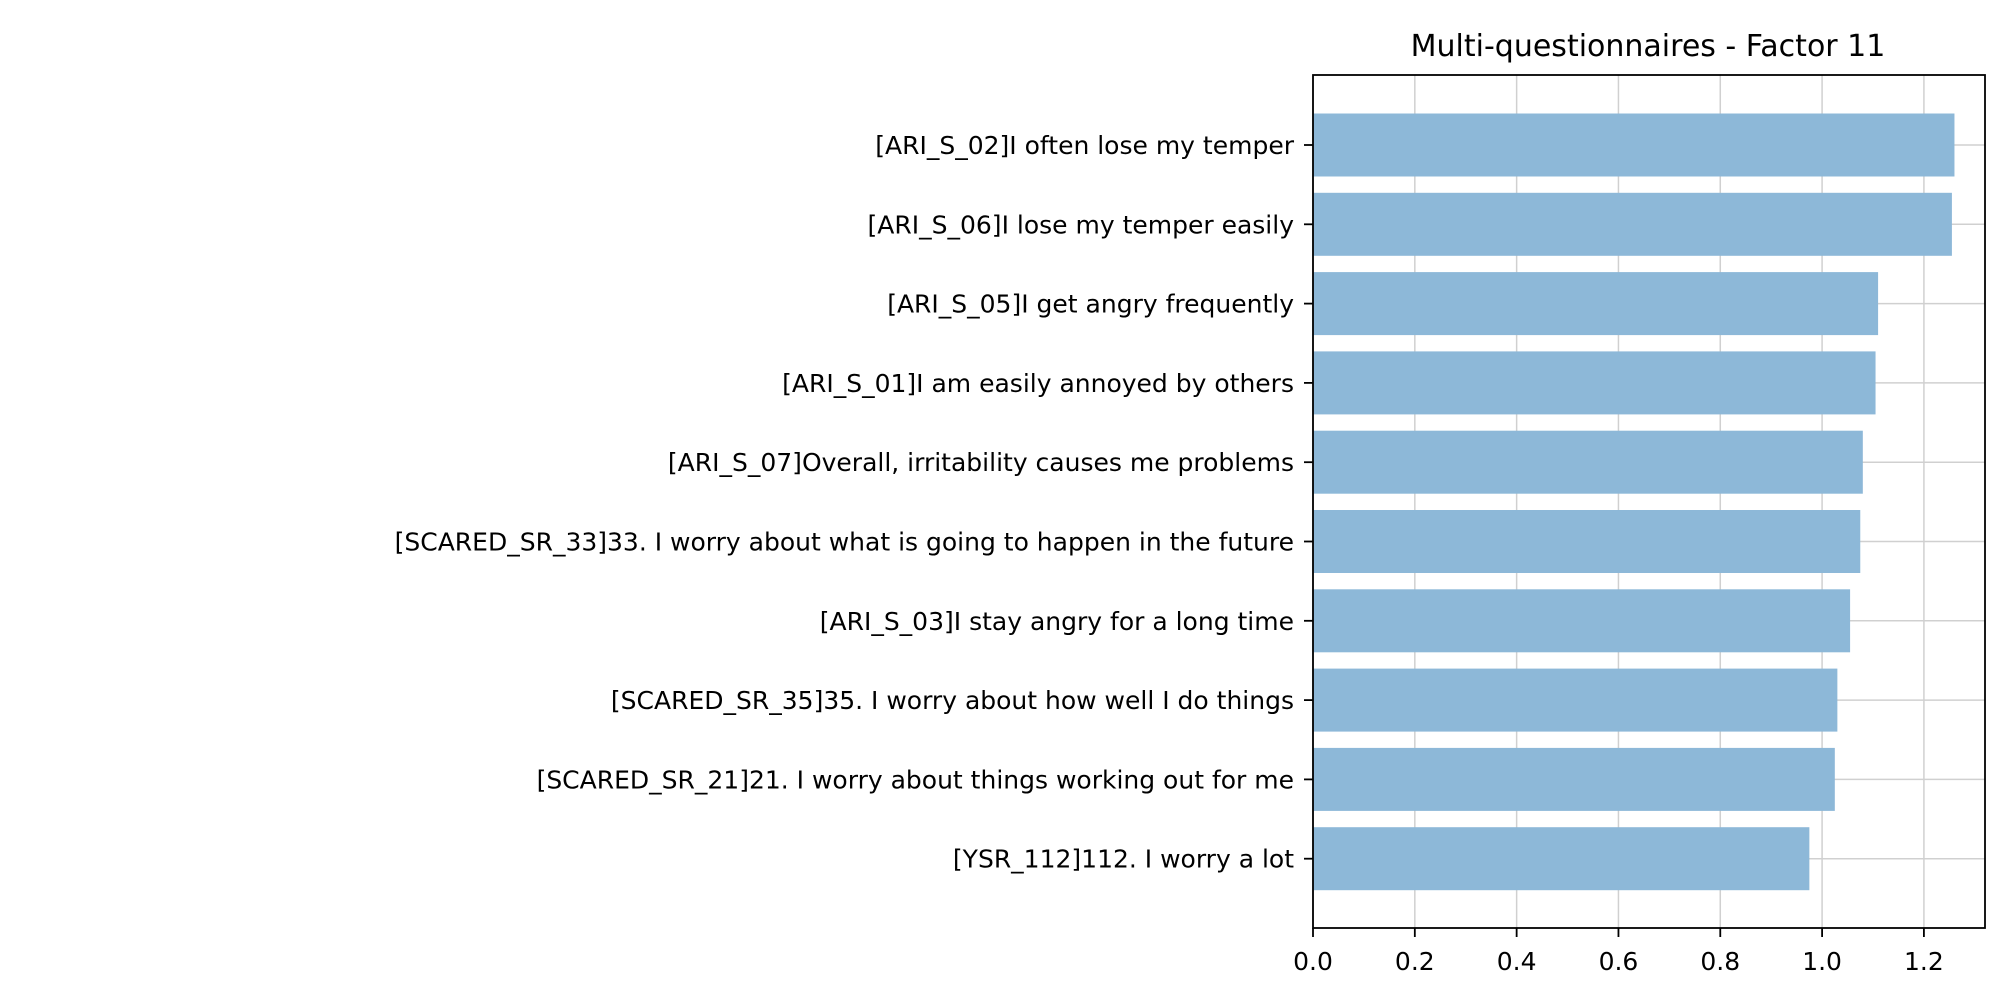 This screenshot has height=1000, width=2000. Describe the element at coordinates (1517, 961) in the screenshot. I see `x-tick-label-2: 0.4` at that location.